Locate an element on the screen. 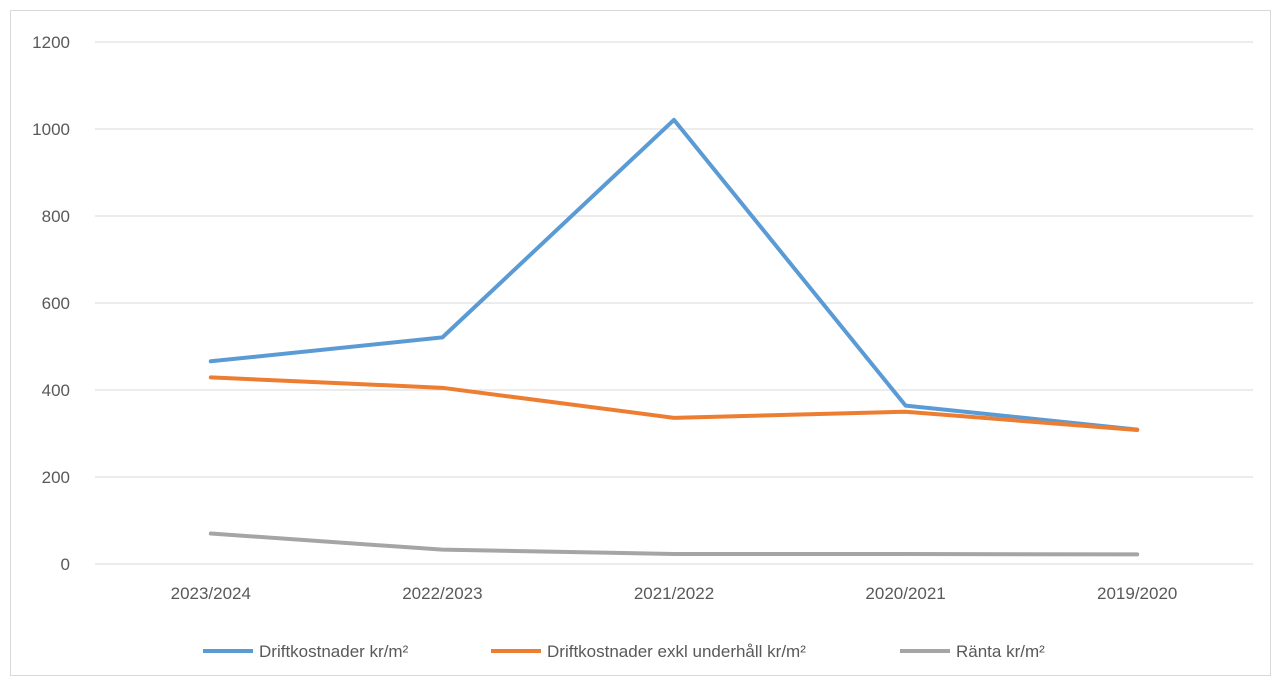  y-tick-label: 400 is located at coordinates (56, 390).